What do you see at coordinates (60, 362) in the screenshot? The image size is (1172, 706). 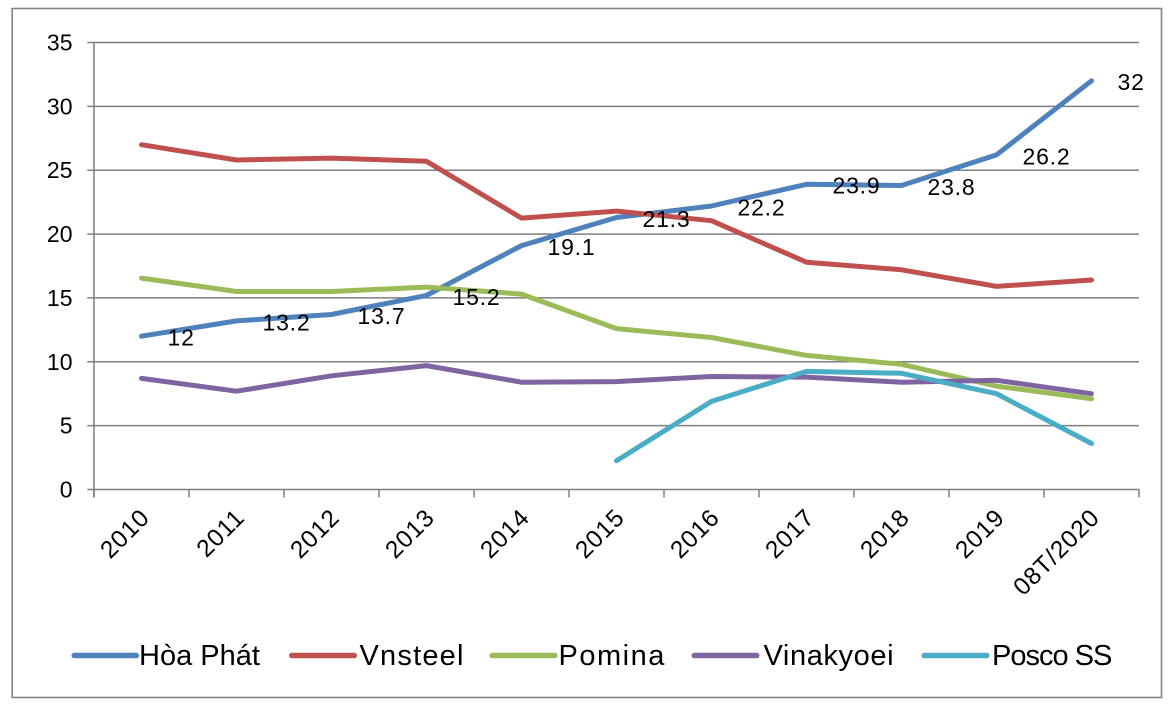 I see `svg-text: 10` at bounding box center [60, 362].